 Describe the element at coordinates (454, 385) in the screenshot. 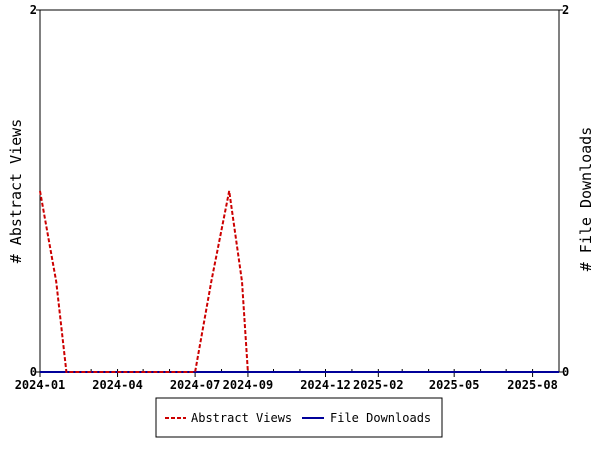

I see `x-tick-label: 2025-05` at that location.